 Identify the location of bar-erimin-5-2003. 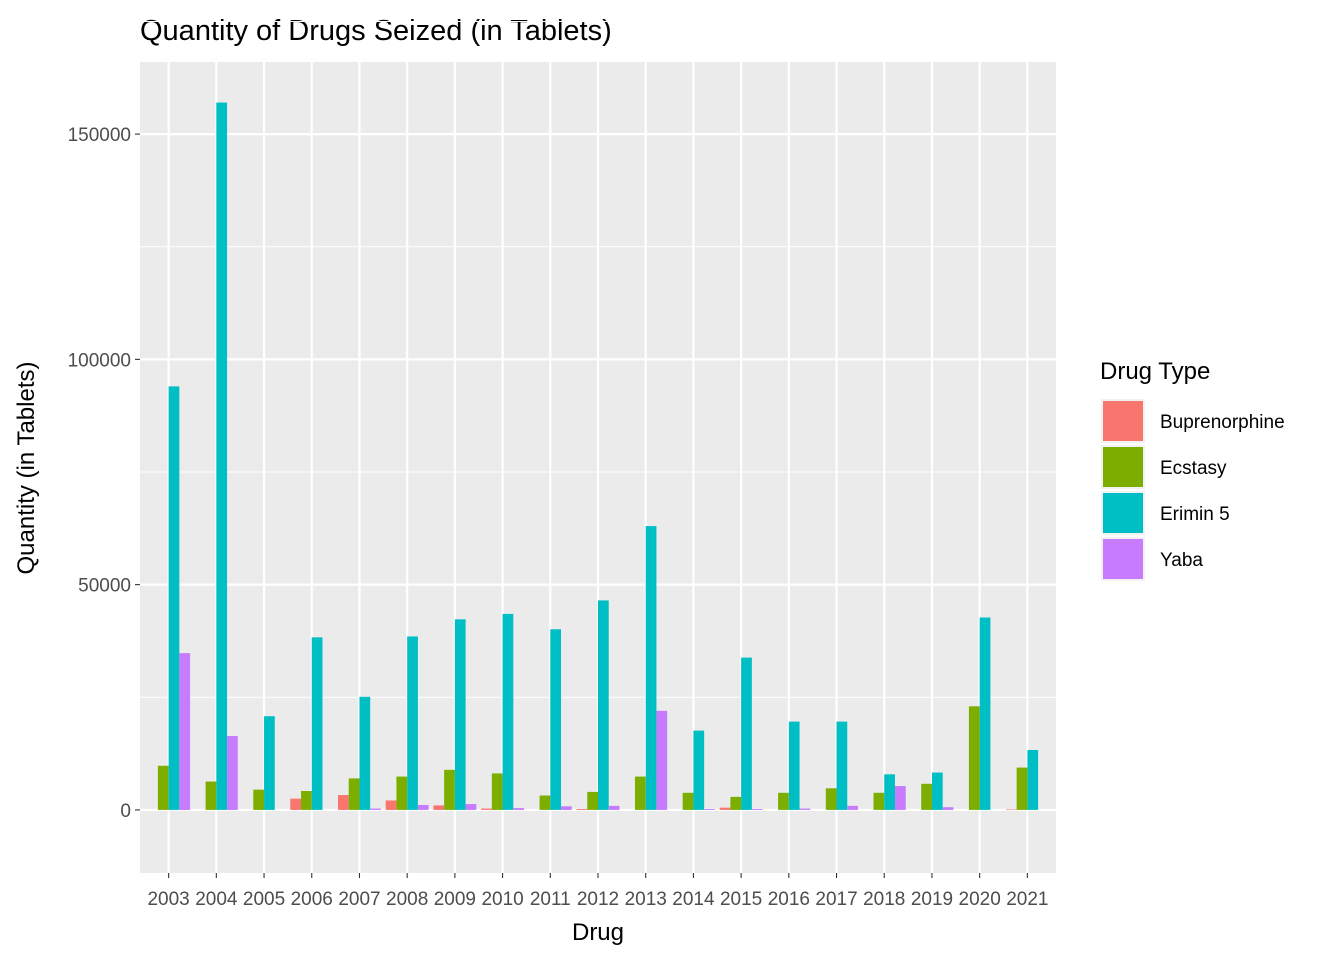
(174, 598).